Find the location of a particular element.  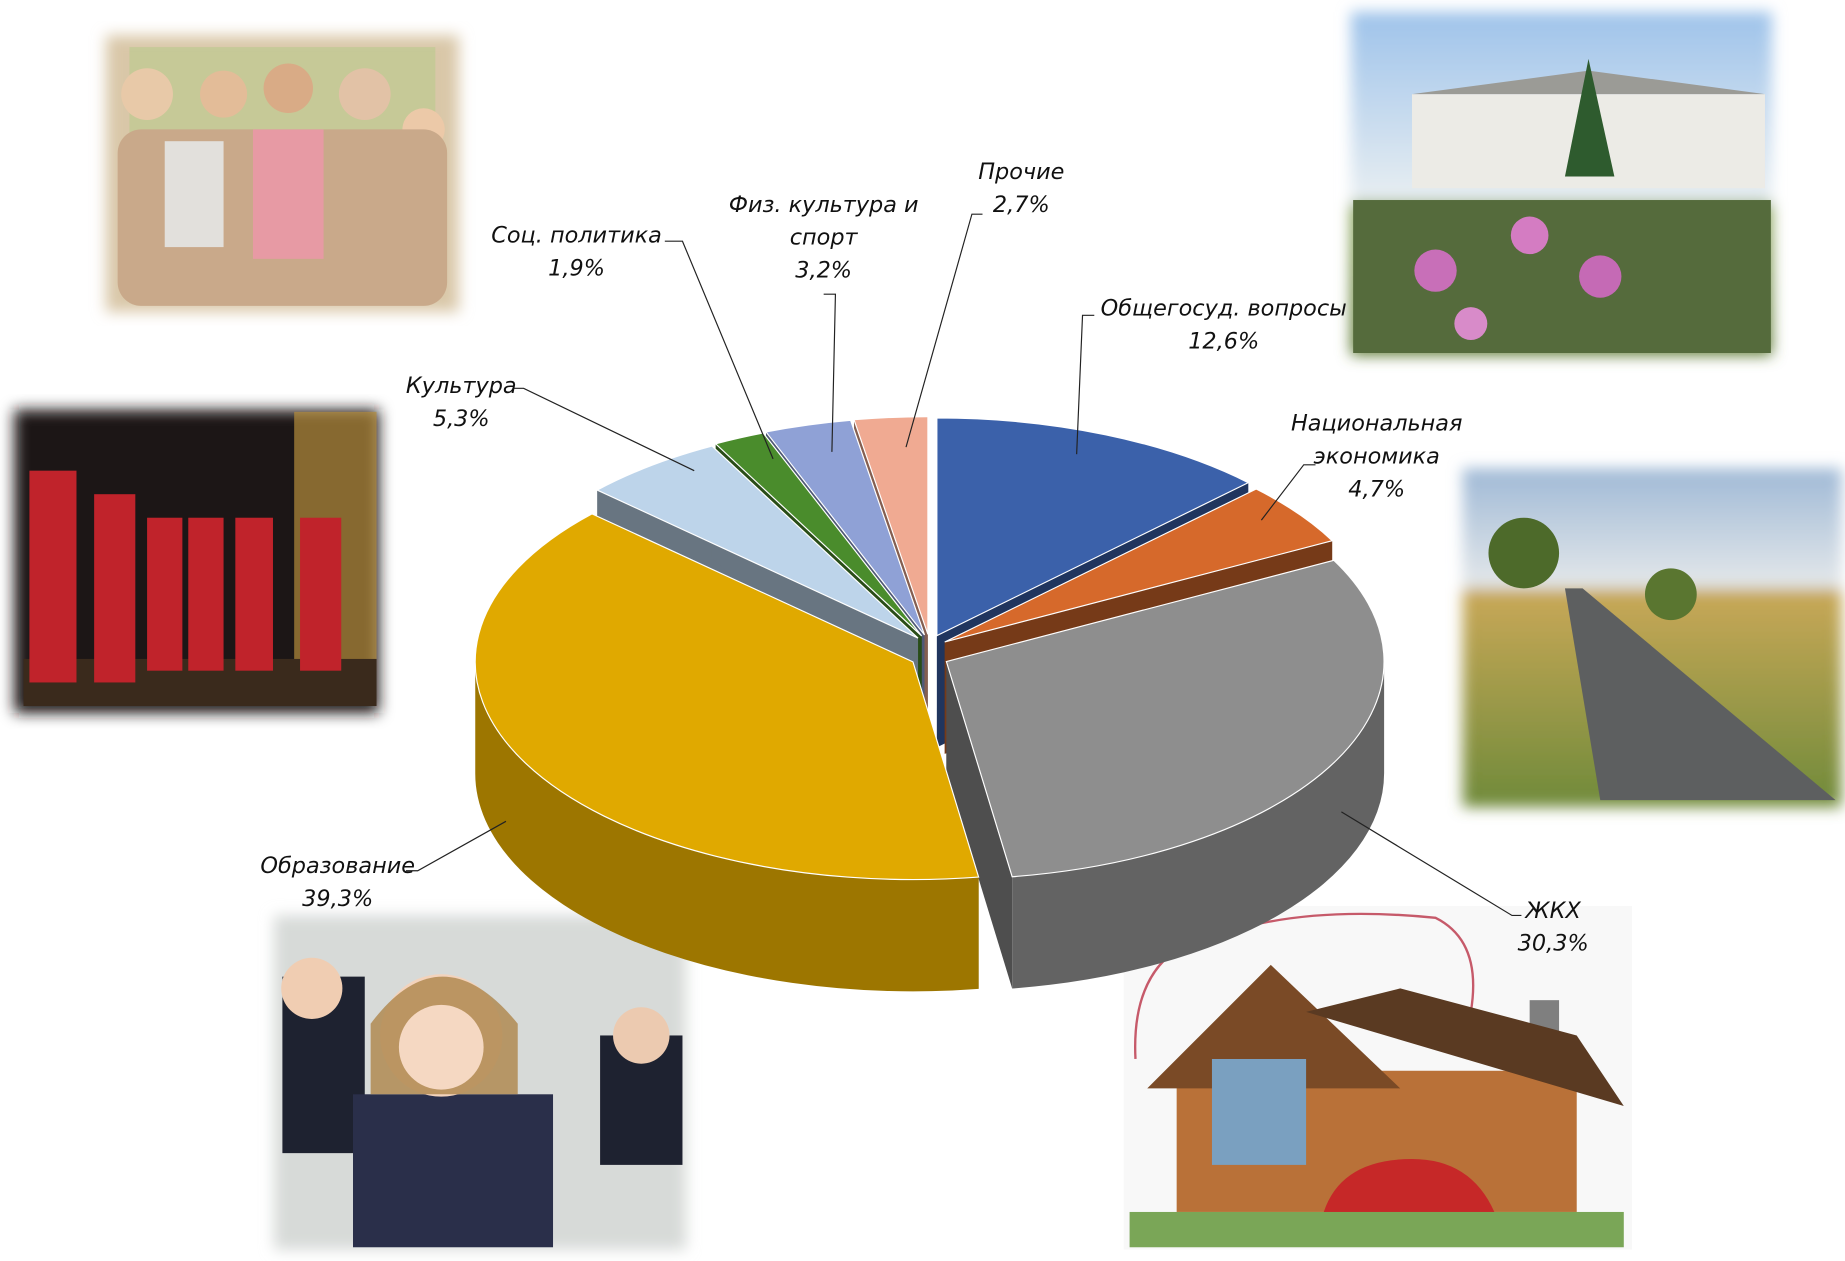

data-label: ЖКХ 30,3% is located at coordinates (1553, 927).